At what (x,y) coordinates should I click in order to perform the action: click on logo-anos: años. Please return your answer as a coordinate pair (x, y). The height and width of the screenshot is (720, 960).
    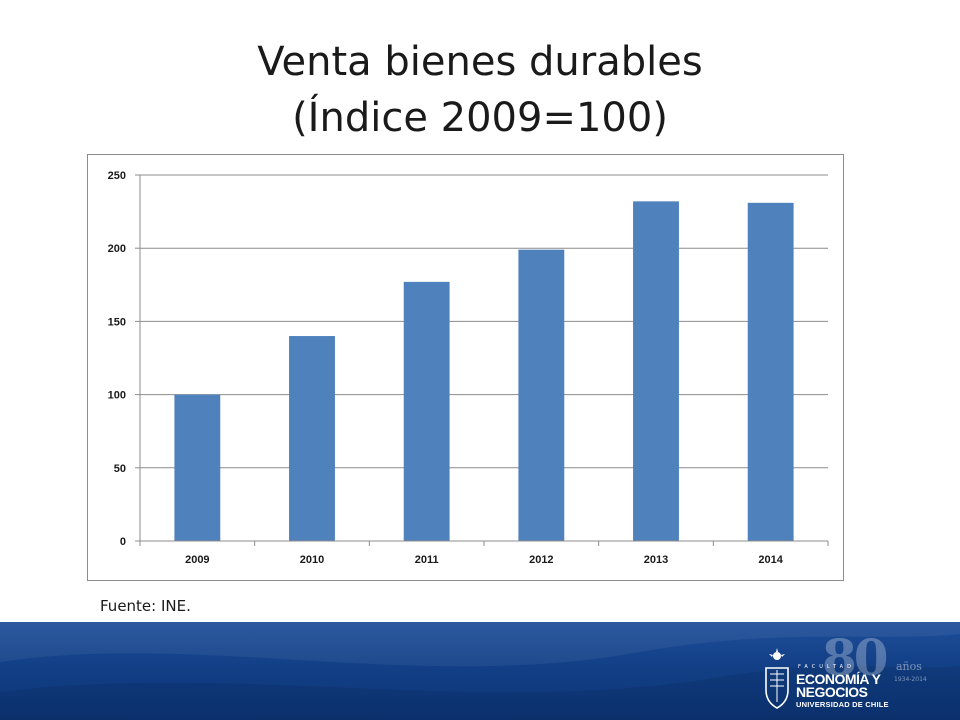
    Looking at the image, I should click on (909, 666).